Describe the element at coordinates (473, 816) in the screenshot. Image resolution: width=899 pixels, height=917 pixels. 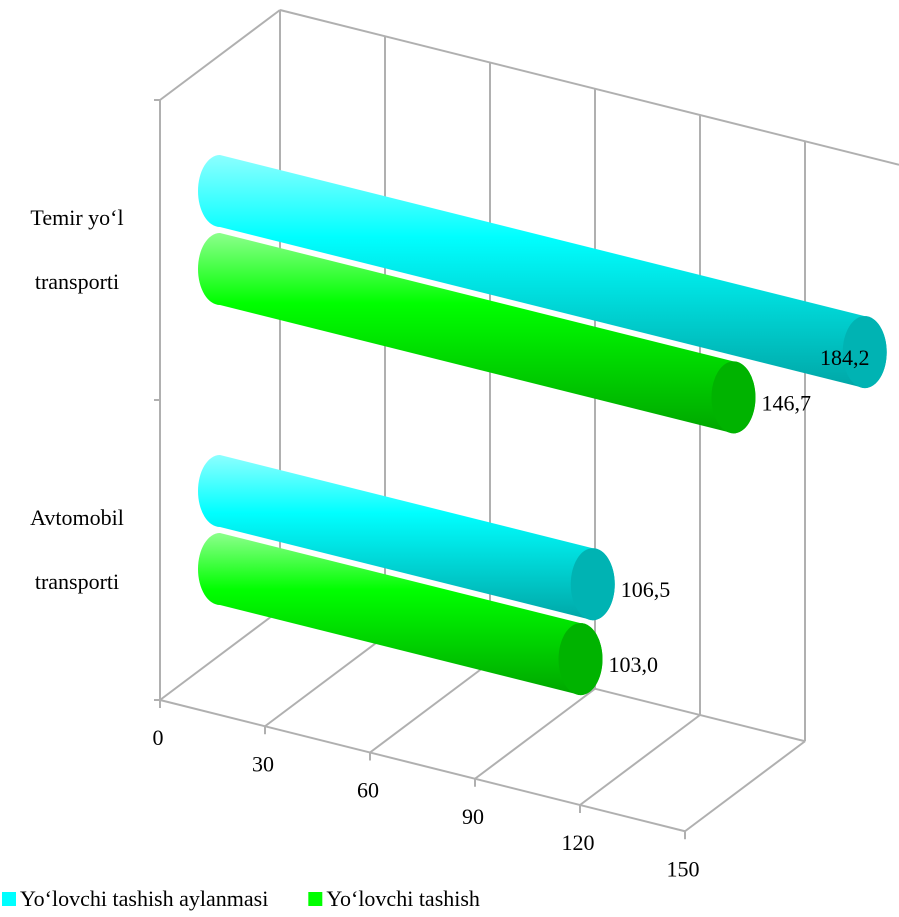
I see `x-tick-label: 90` at that location.